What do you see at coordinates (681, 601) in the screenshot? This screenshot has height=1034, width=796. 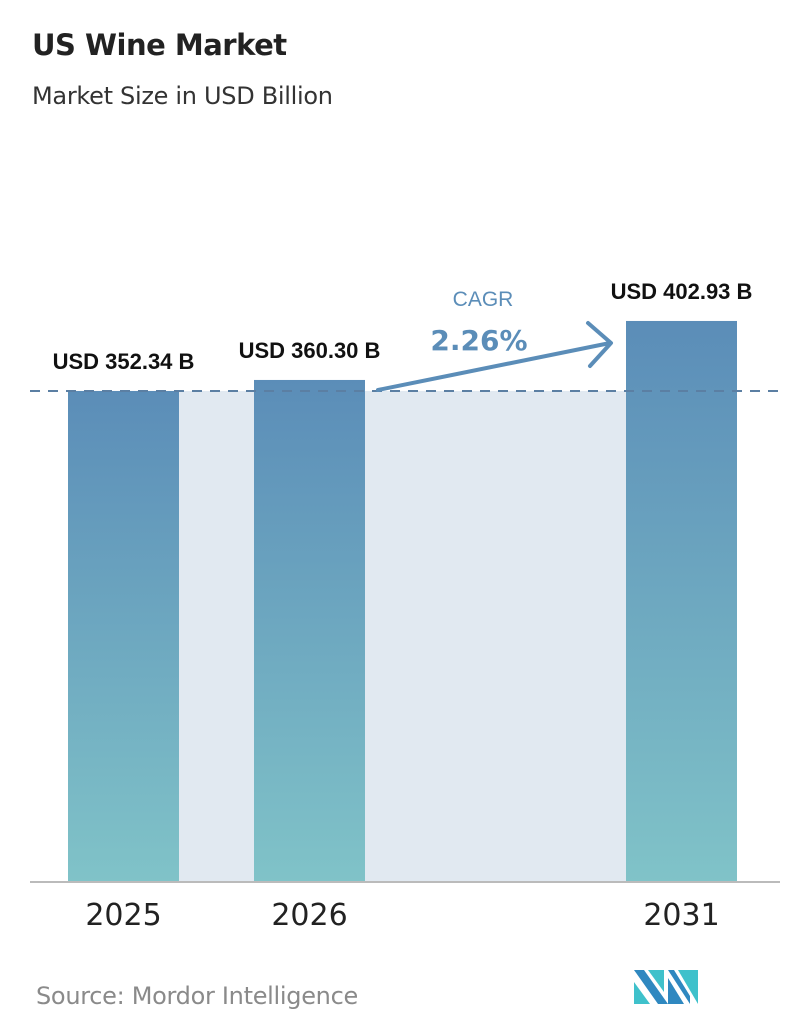 I see `bar-2031` at bounding box center [681, 601].